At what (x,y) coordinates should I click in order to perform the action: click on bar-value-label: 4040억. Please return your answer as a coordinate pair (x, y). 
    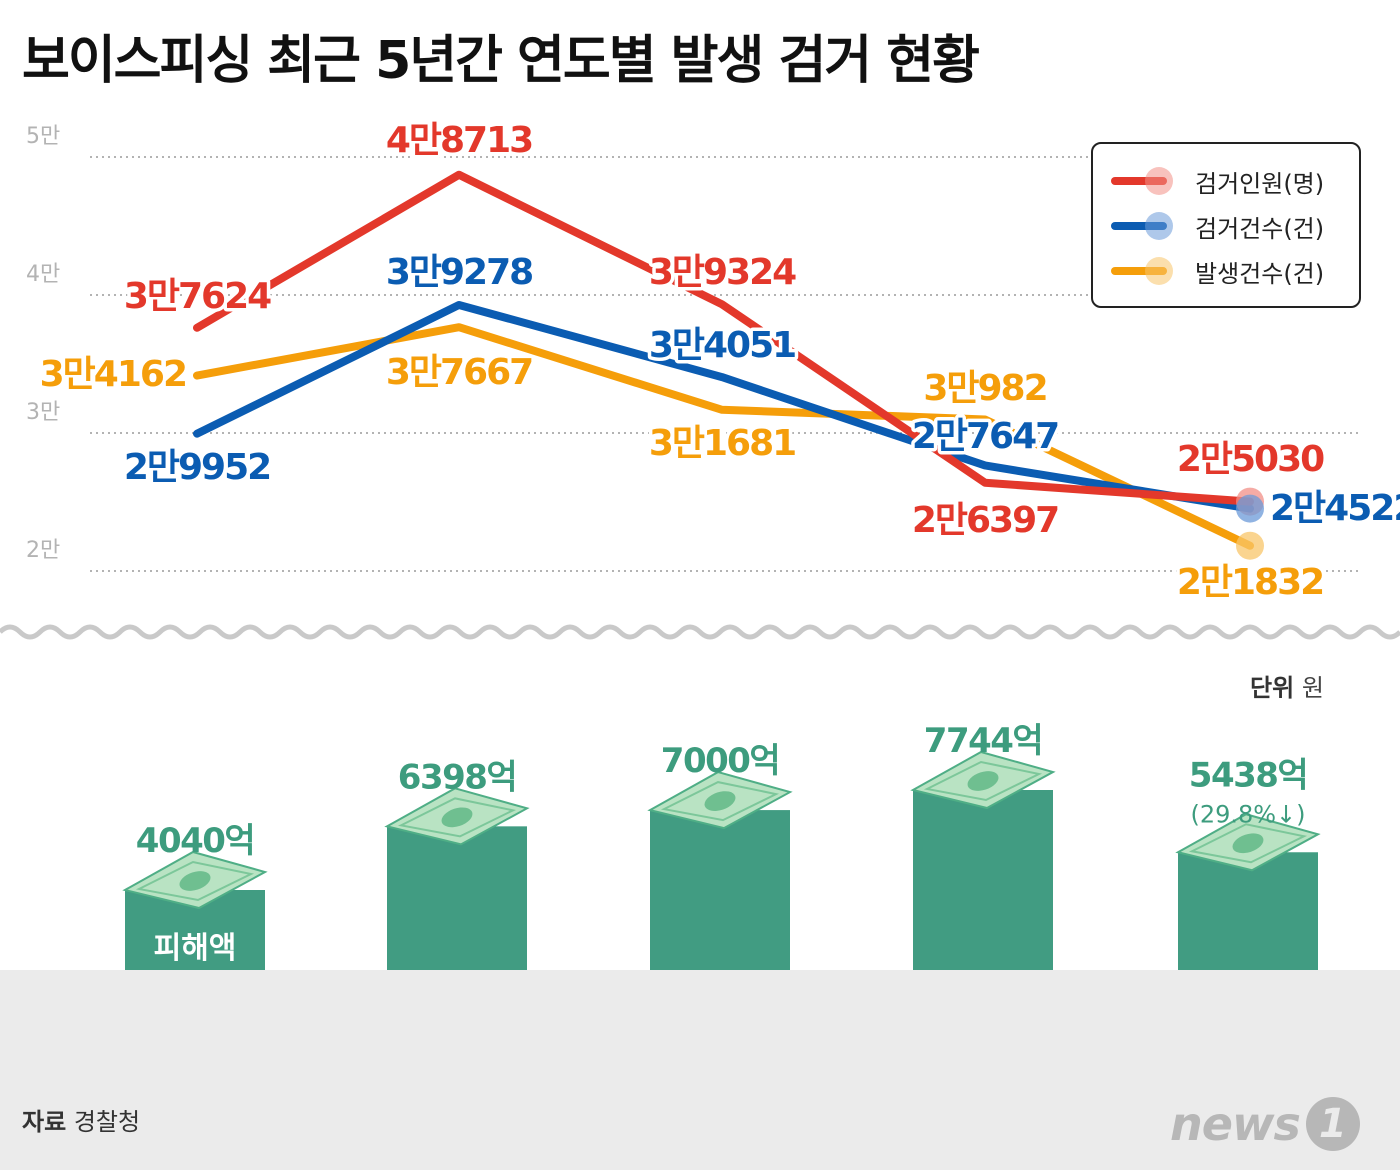
    Looking at the image, I should click on (195, 841).